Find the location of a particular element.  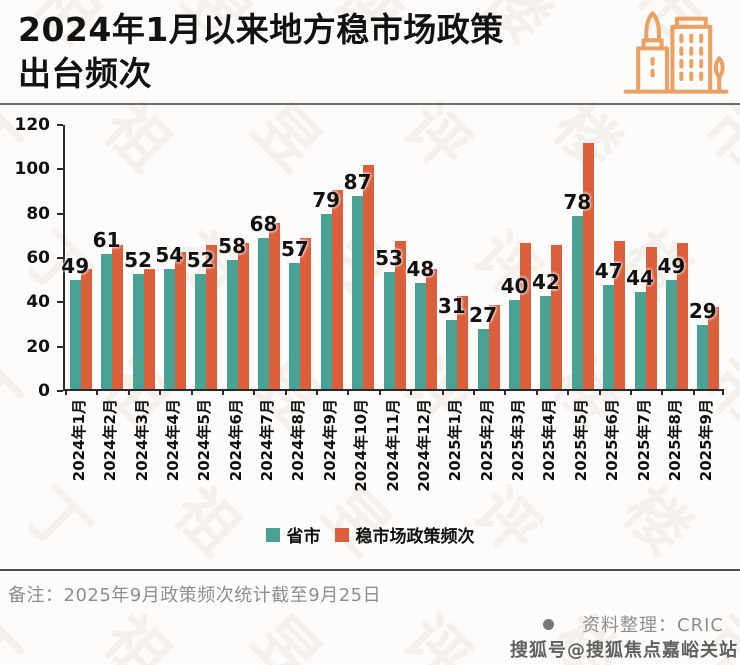

bar-省市-2024年9月 is located at coordinates (326, 301).